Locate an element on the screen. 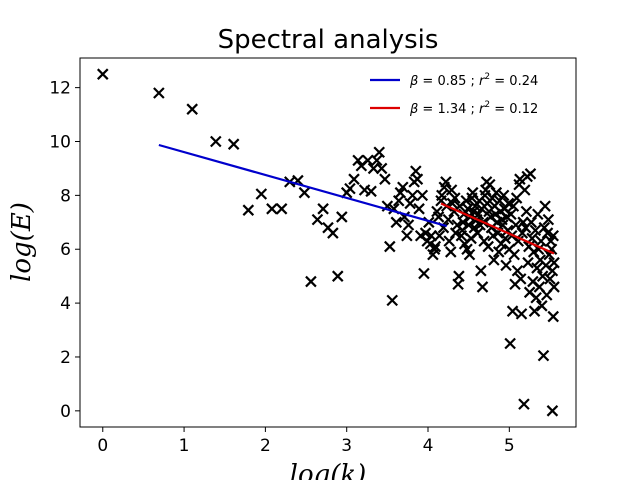 The image size is (640, 480). y-axis: 0 2 4 6 8 10 12 is located at coordinates (64, 250).